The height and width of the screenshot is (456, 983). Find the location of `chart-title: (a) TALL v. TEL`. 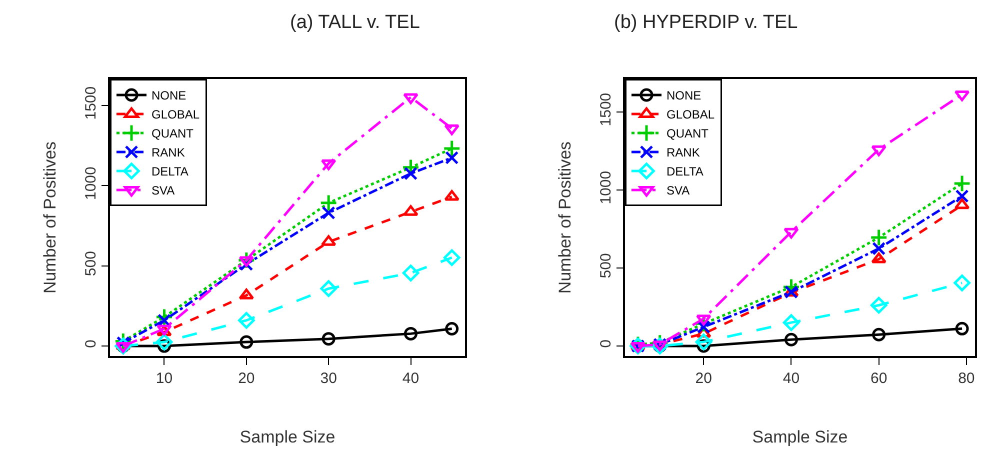

chart-title: (a) TALL v. TEL is located at coordinates (355, 22).